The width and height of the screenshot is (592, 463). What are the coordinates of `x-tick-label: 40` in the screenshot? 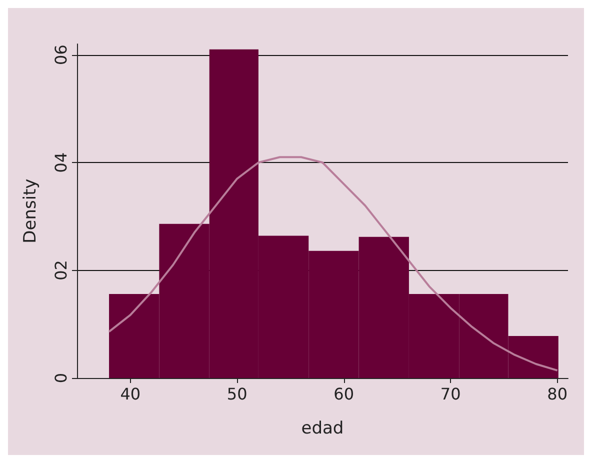 It's located at (130, 394).